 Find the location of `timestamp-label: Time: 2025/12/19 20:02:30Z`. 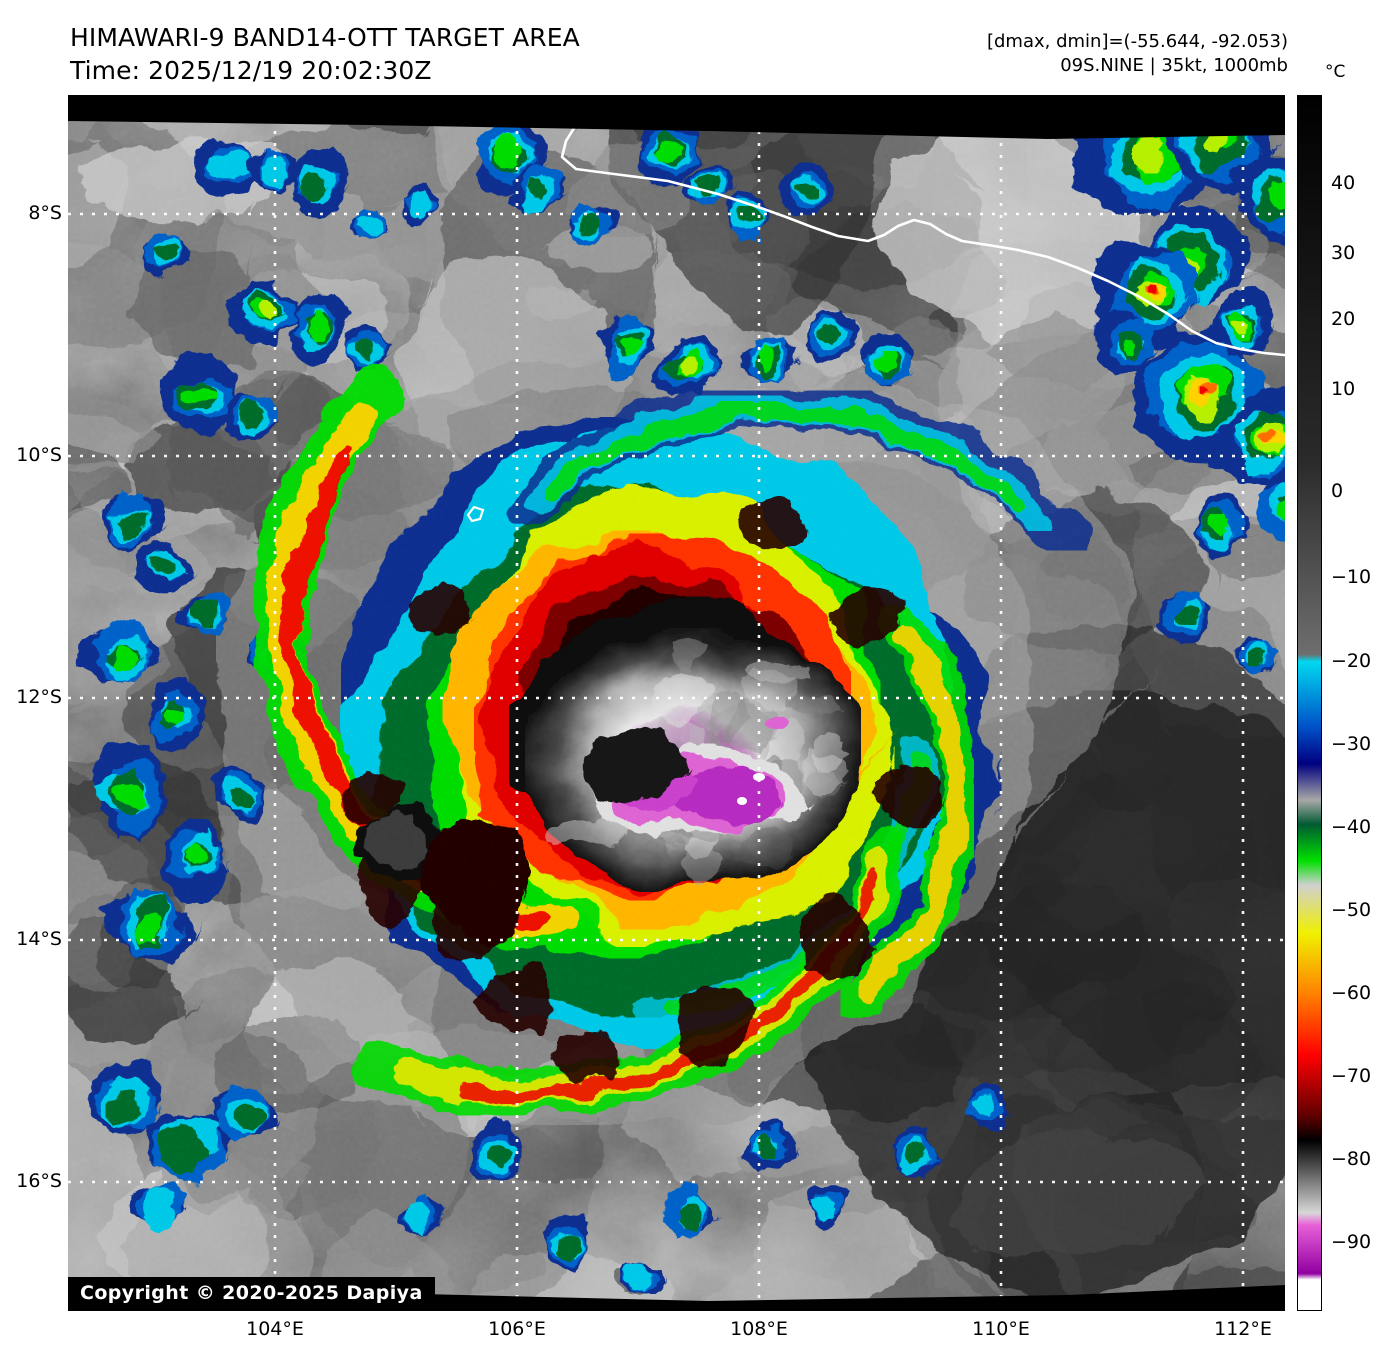

timestamp-label: Time: 2025/12/19 20:02:30Z is located at coordinates (251, 70).